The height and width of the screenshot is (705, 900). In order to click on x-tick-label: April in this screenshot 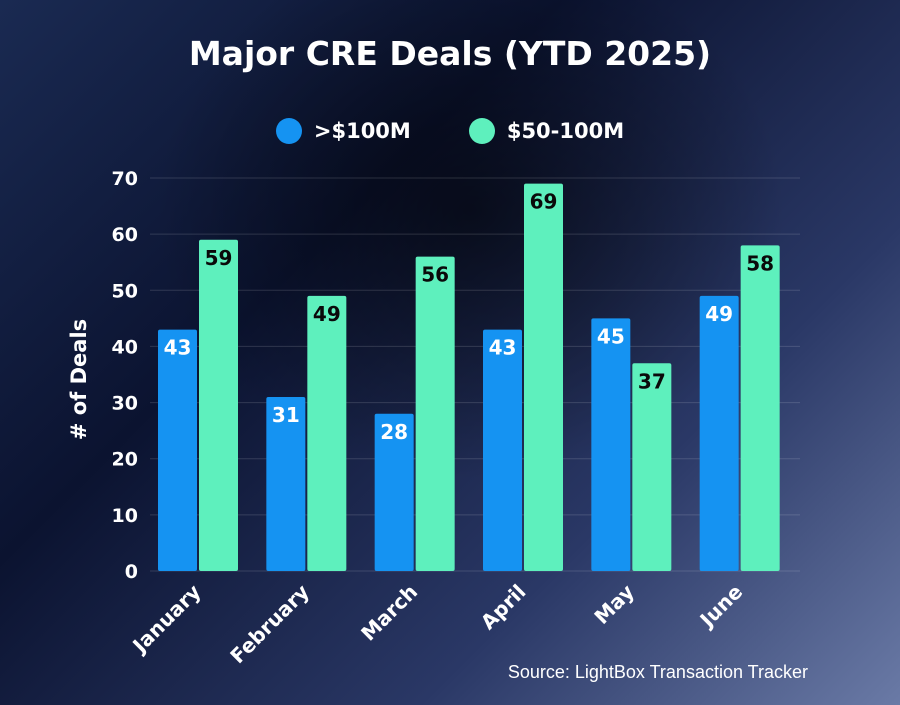, I will do `click(503, 607)`.